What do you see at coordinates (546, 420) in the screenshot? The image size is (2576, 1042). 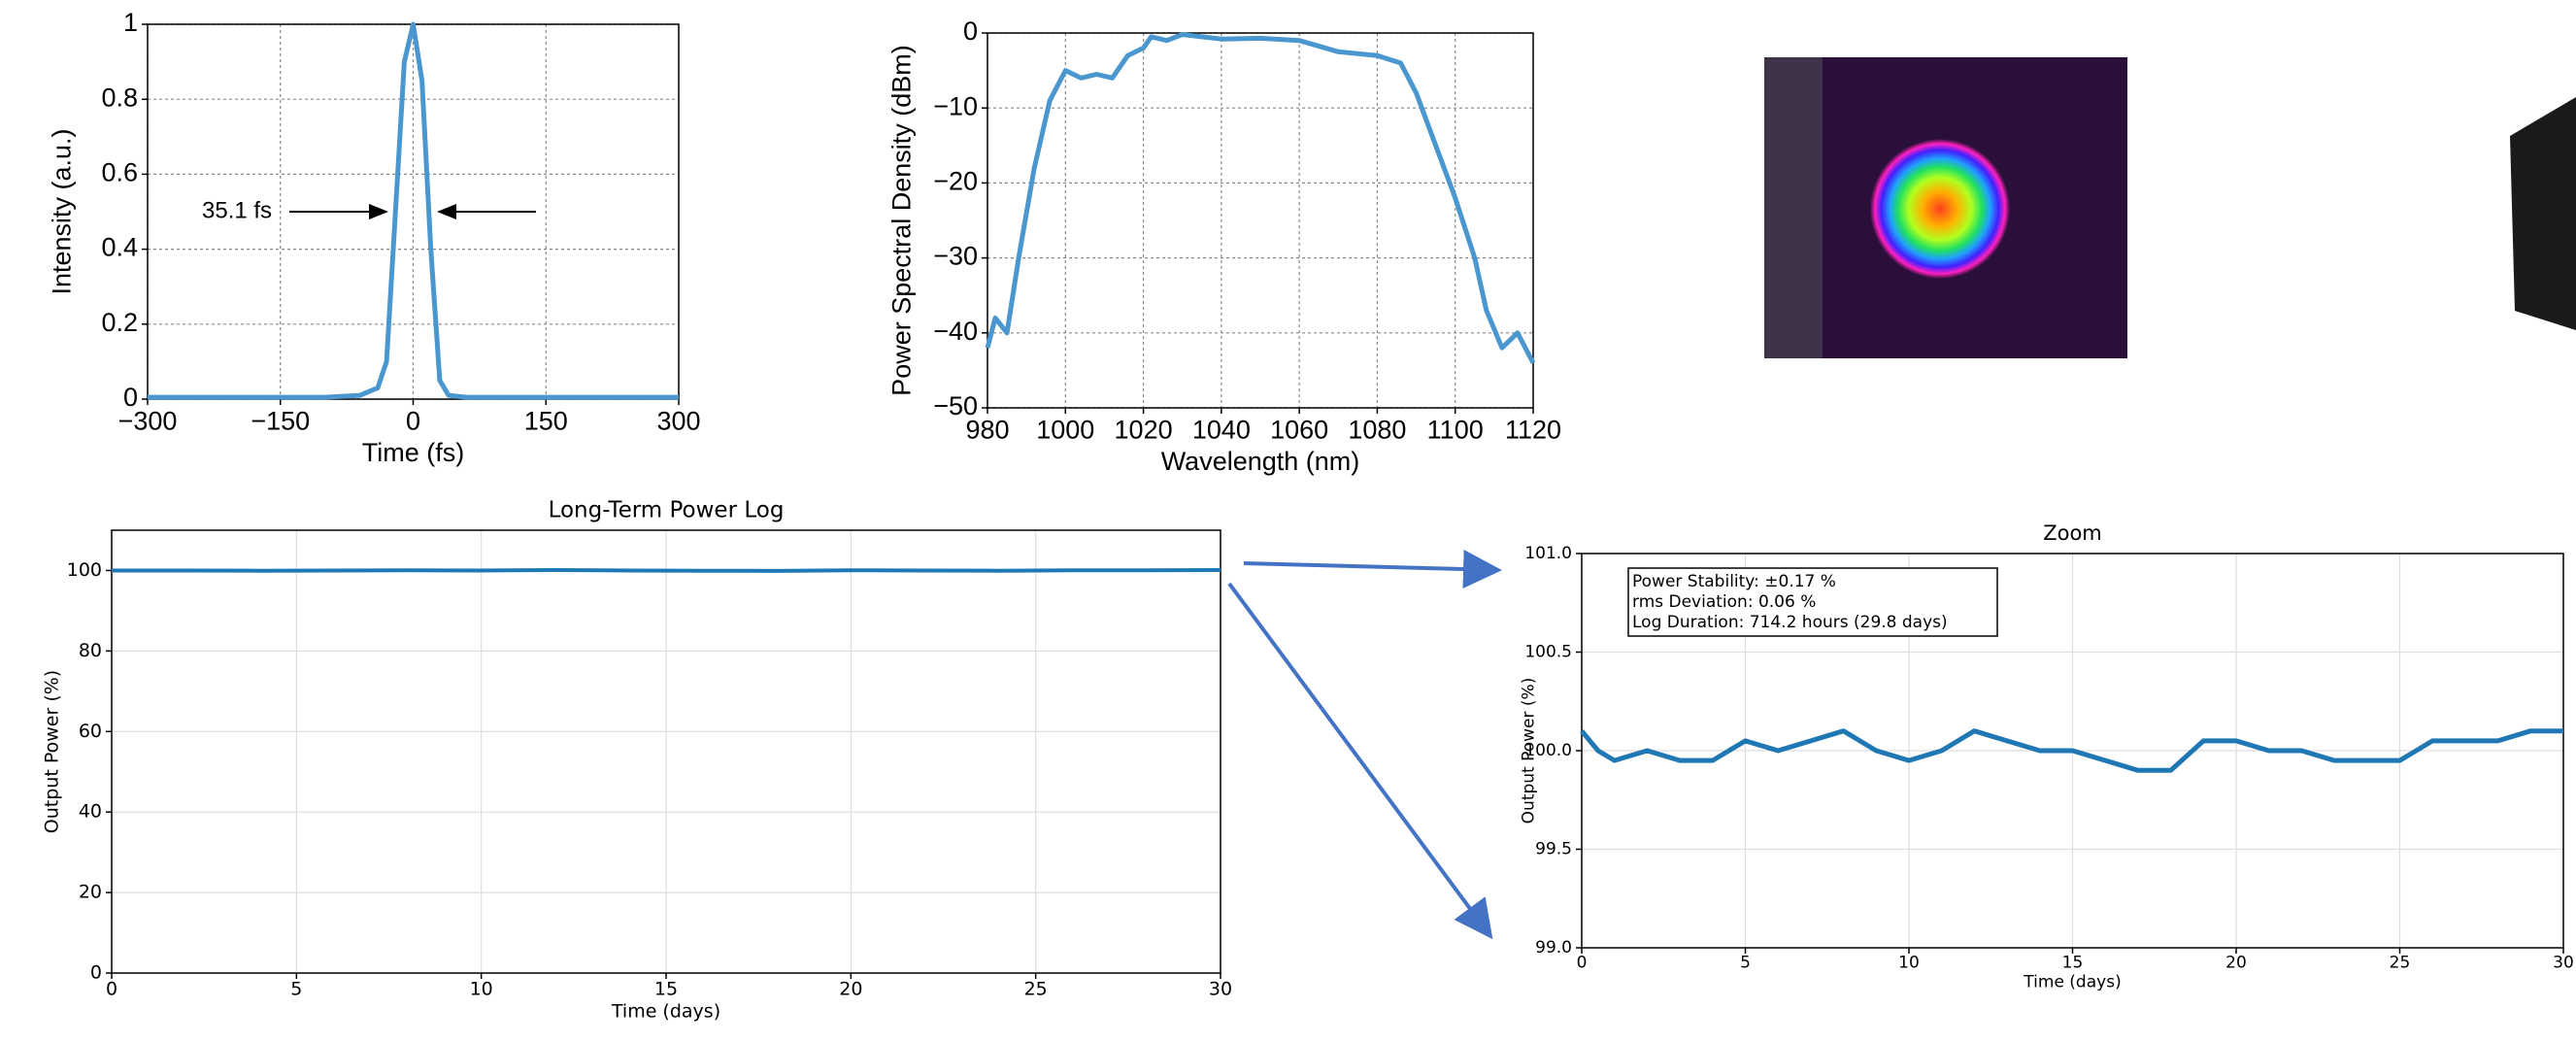 I see `x-tick-label: 150` at bounding box center [546, 420].